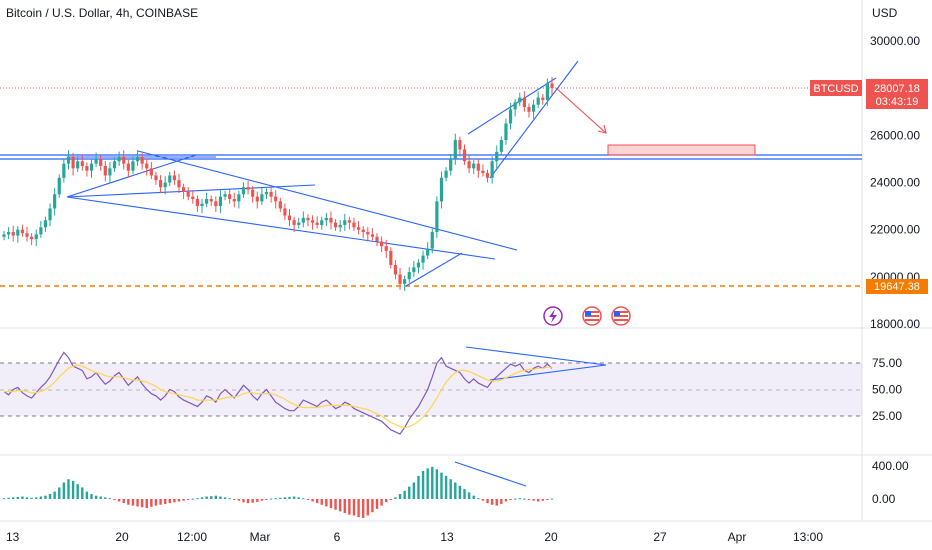 This screenshot has height=550, width=932. I want to click on rsi-line, so click(278, 393).